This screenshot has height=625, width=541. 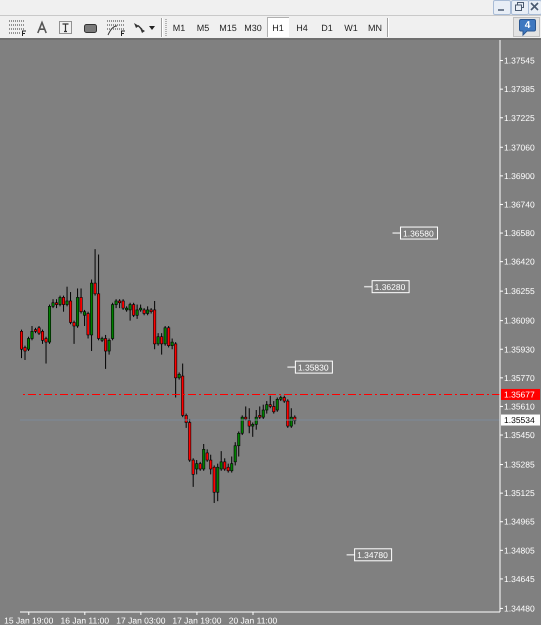 What do you see at coordinates (351, 28) in the screenshot?
I see `text: W1` at bounding box center [351, 28].